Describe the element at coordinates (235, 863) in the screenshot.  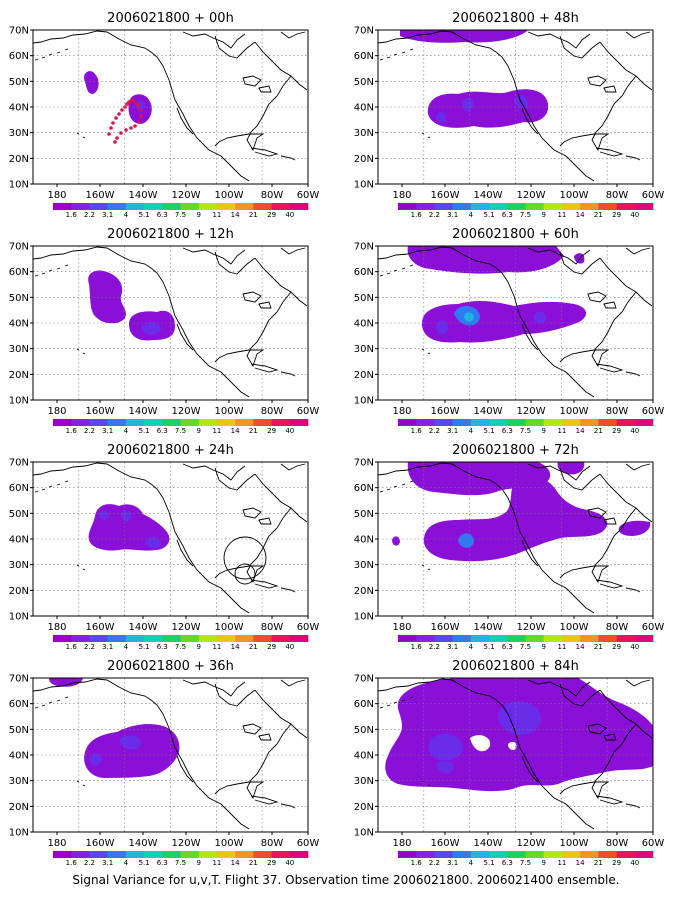
I see `colorbar-label: 14` at that location.